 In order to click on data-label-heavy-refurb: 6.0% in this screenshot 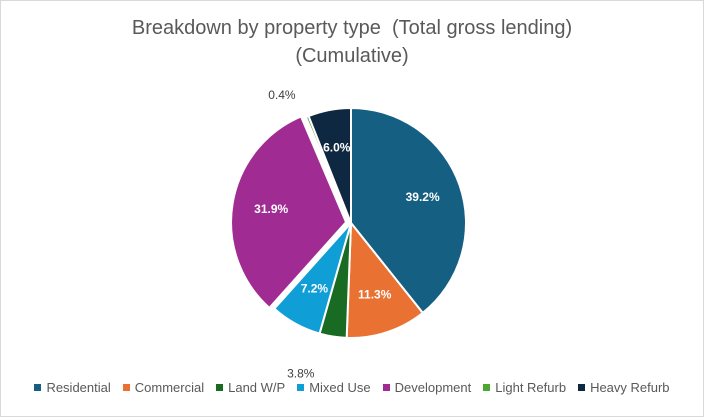, I will do `click(337, 148)`.